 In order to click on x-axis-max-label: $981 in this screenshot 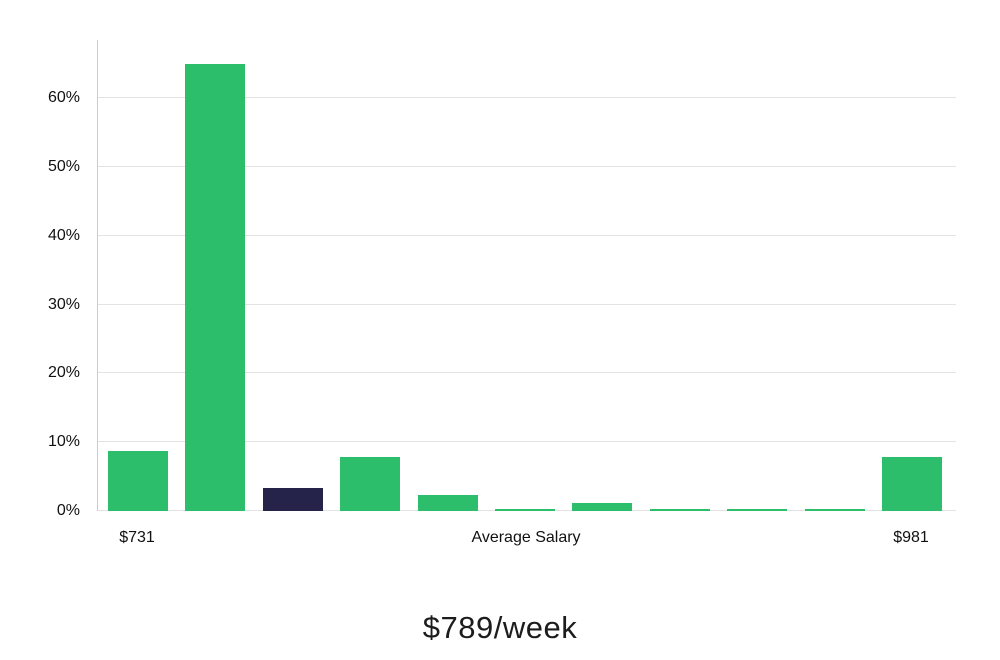, I will do `click(911, 537)`.